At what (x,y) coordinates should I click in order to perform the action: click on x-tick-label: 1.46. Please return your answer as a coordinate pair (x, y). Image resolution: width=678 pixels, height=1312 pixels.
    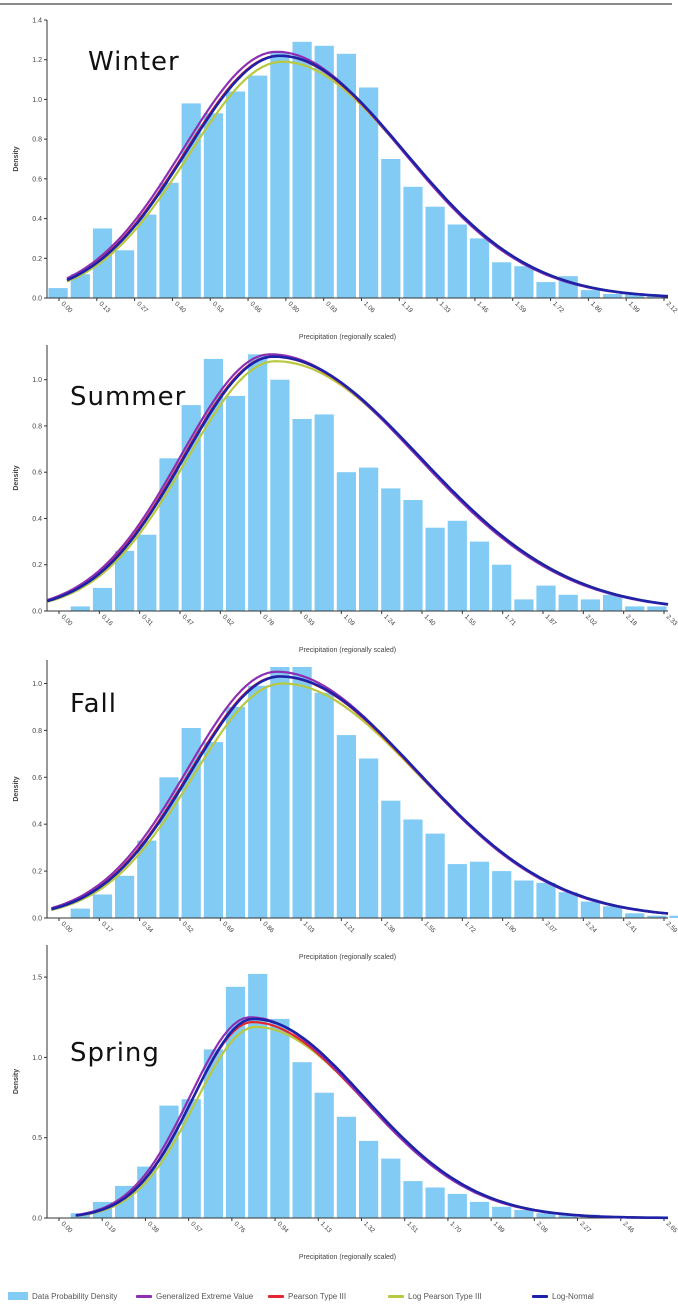
    Looking at the image, I should click on (483, 307).